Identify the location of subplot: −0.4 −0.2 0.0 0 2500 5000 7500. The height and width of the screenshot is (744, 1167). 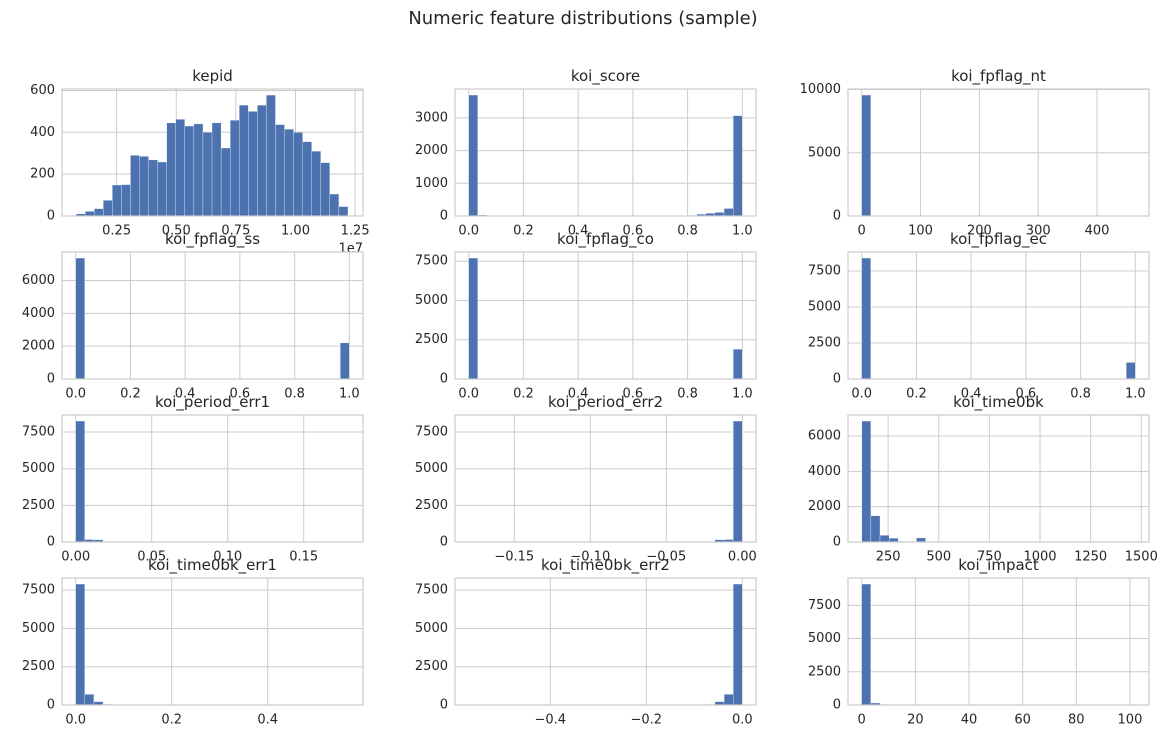
(586, 652).